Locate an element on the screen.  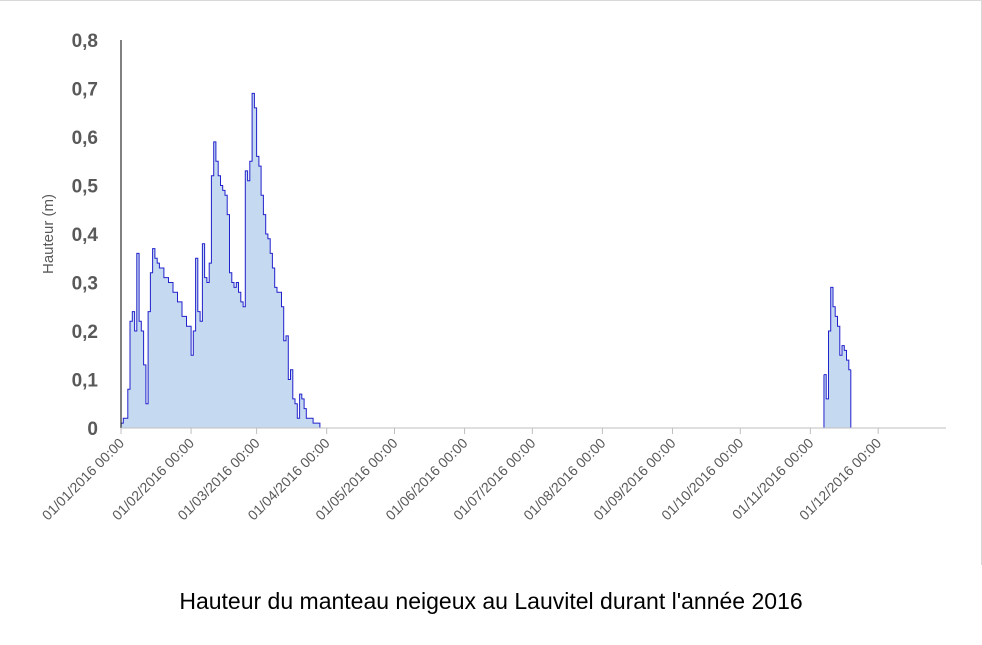
y-tick-label: 0,2 is located at coordinates (85, 332).